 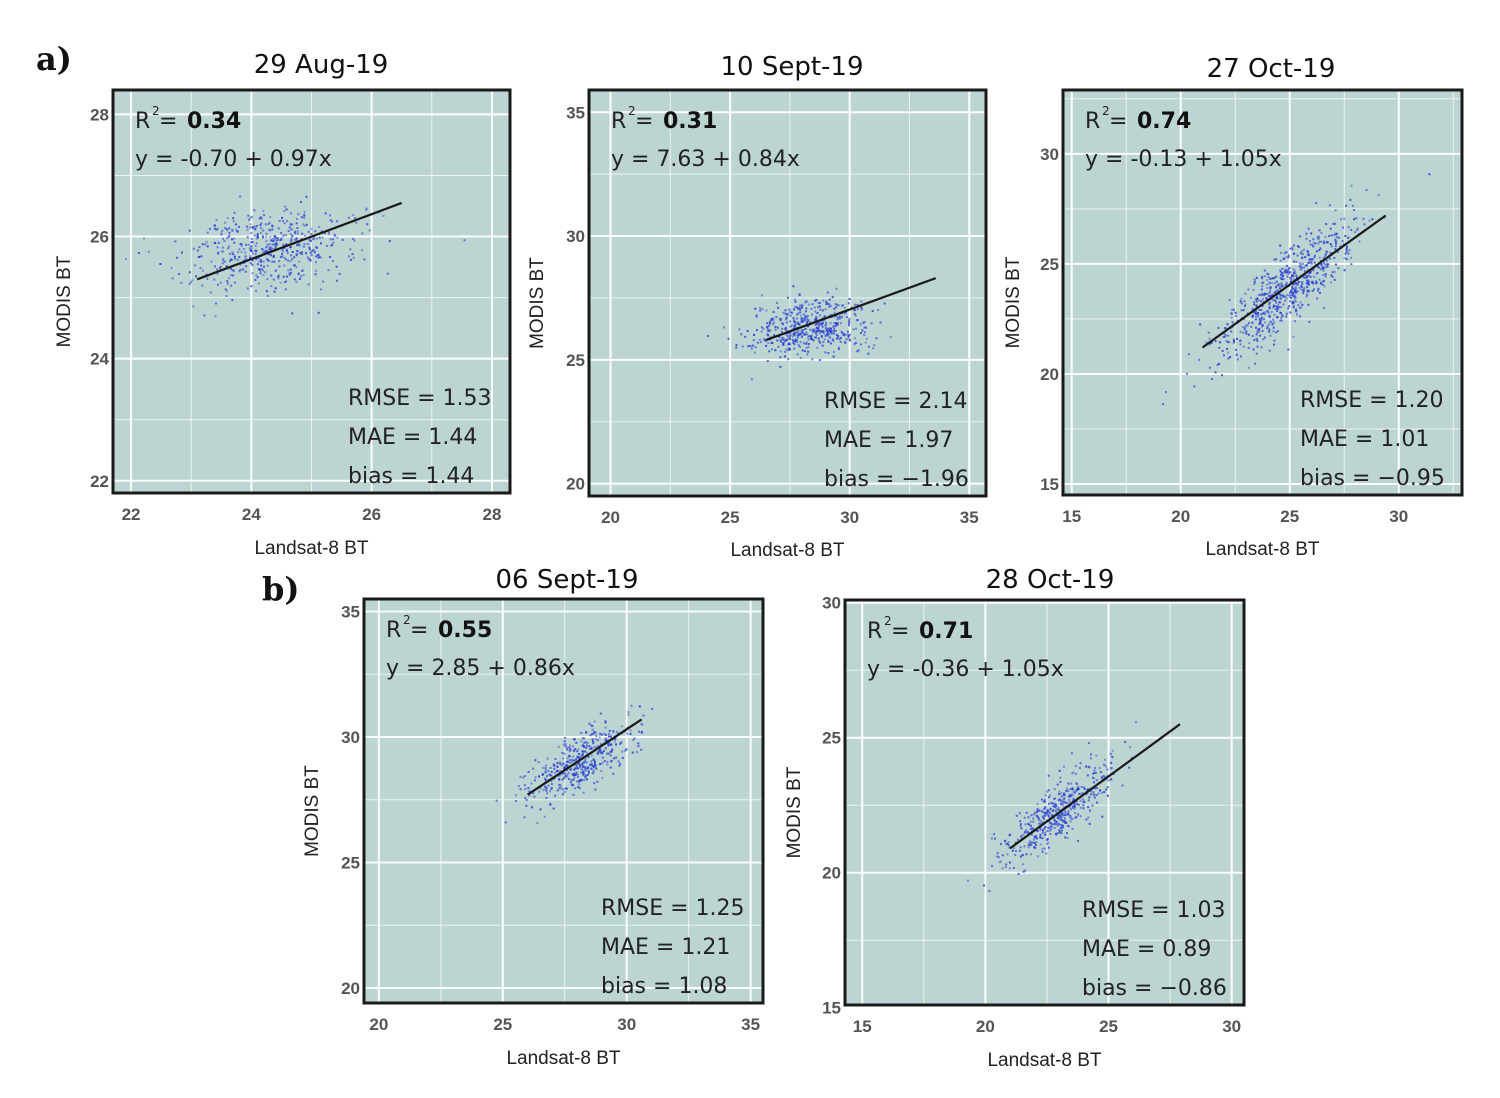 What do you see at coordinates (888, 621) in the screenshot?
I see `r-squared-superscript: 2` at bounding box center [888, 621].